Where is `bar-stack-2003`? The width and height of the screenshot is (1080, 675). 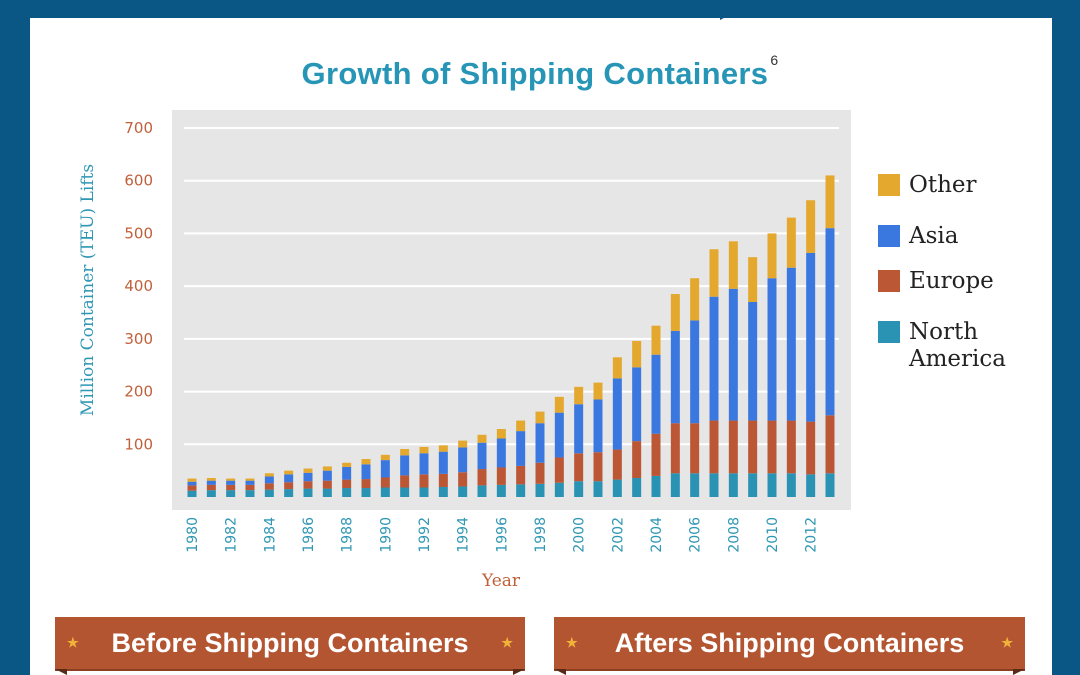 bar-stack-2003 is located at coordinates (637, 418).